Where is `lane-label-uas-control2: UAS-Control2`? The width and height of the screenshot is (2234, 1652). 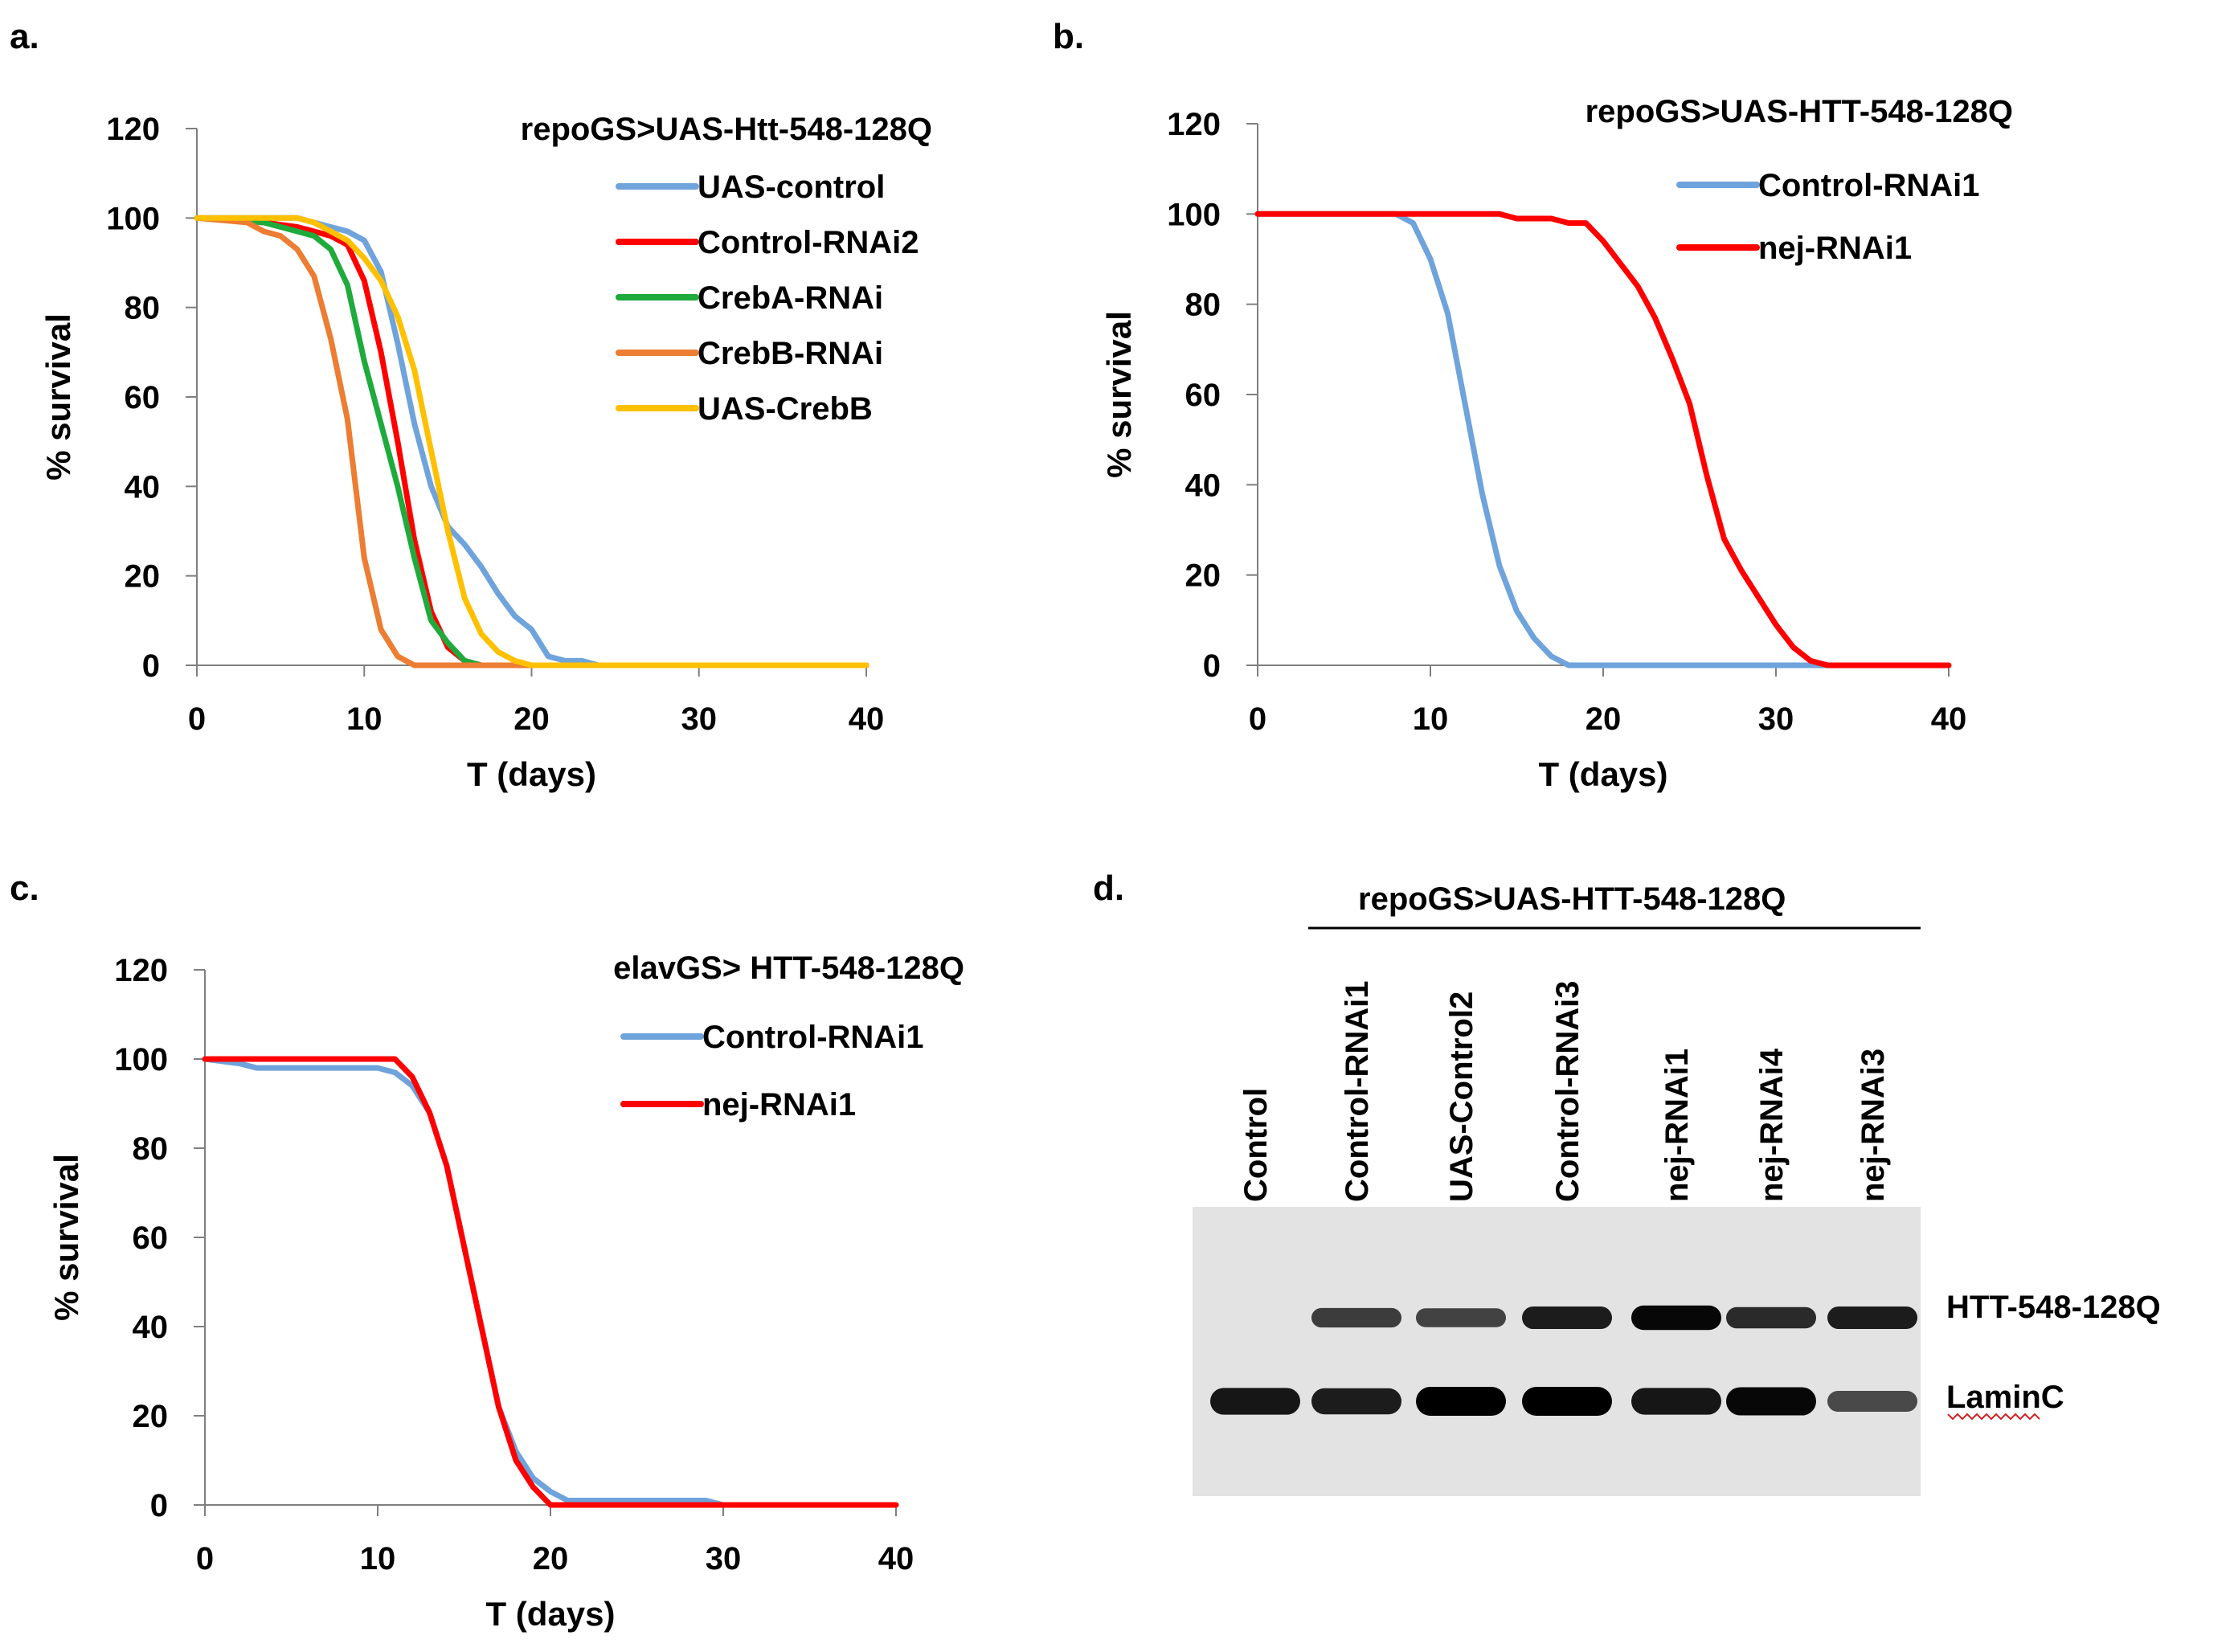 lane-label-uas-control2: UAS-Control2 is located at coordinates (1461, 1097).